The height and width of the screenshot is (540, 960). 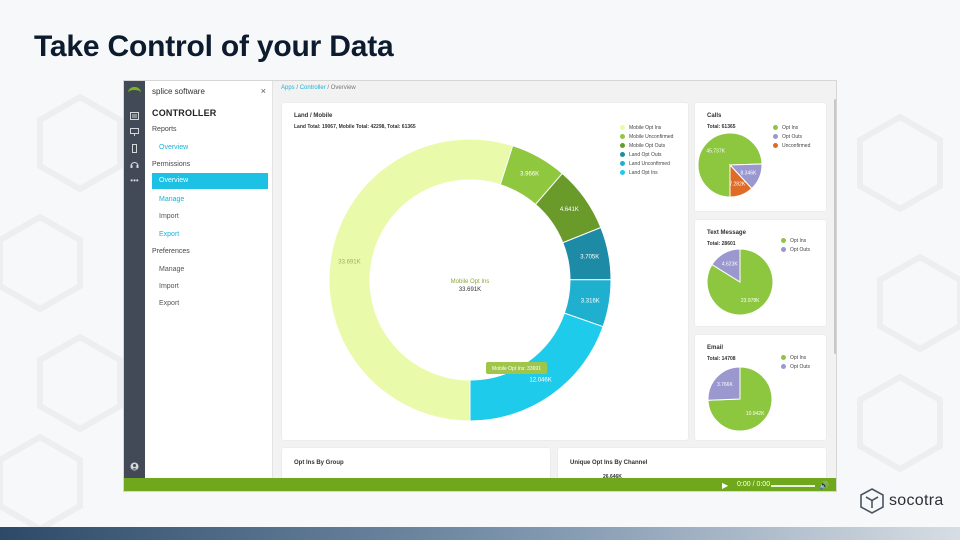 What do you see at coordinates (824, 485) in the screenshot?
I see `volume-icon: 🔊` at bounding box center [824, 485].